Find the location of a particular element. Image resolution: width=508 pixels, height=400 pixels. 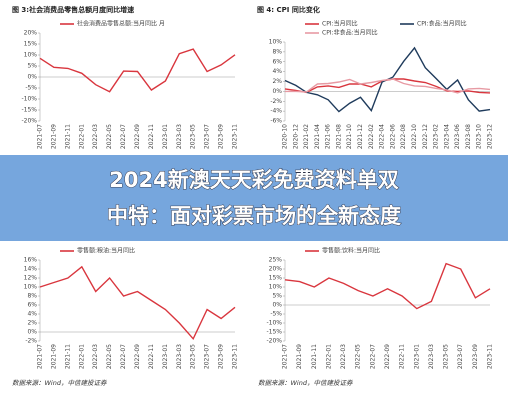

y-tick-label: 2% is located at coordinates (277, 81).